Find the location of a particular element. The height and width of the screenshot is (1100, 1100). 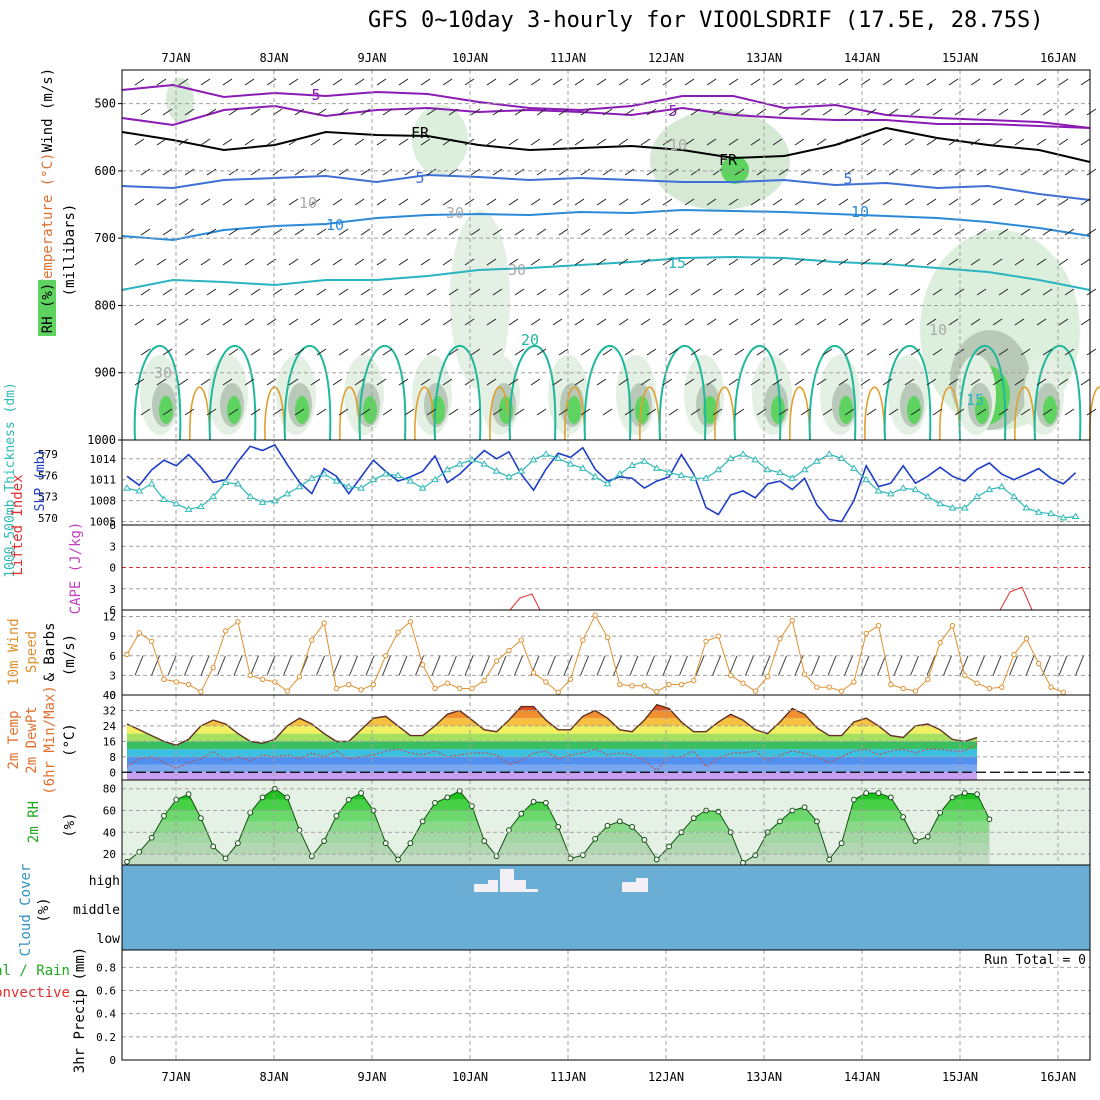

rh-legend-swatch is located at coordinates (47, 308).